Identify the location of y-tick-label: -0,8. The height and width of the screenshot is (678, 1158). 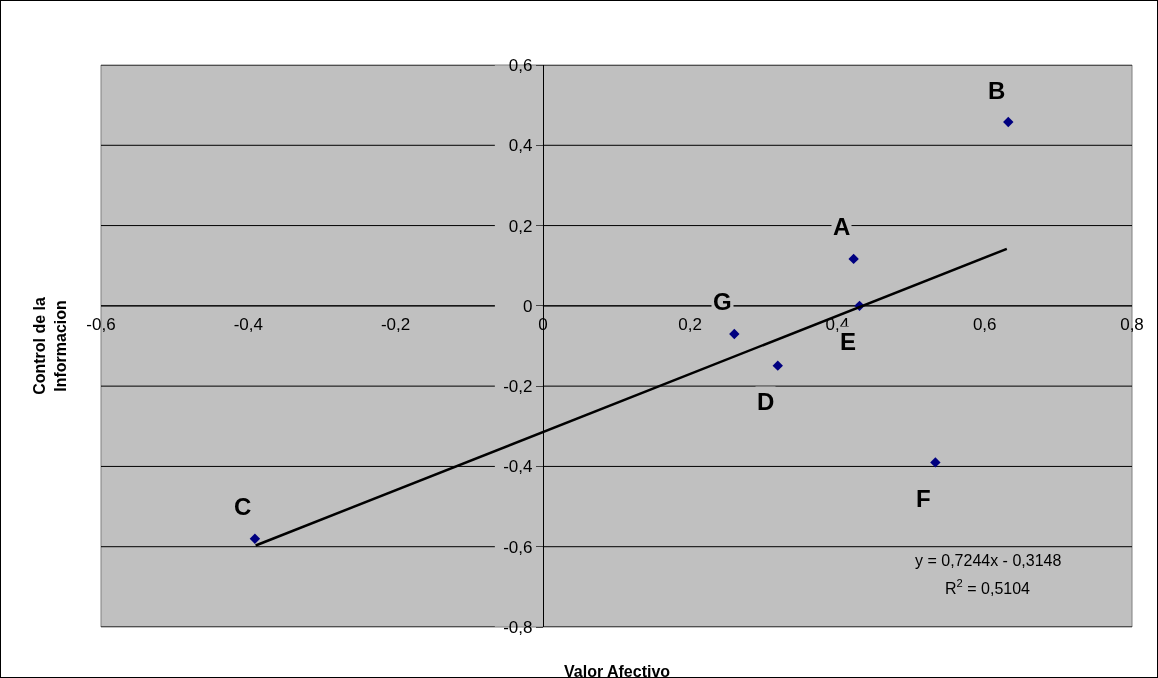
(518, 627).